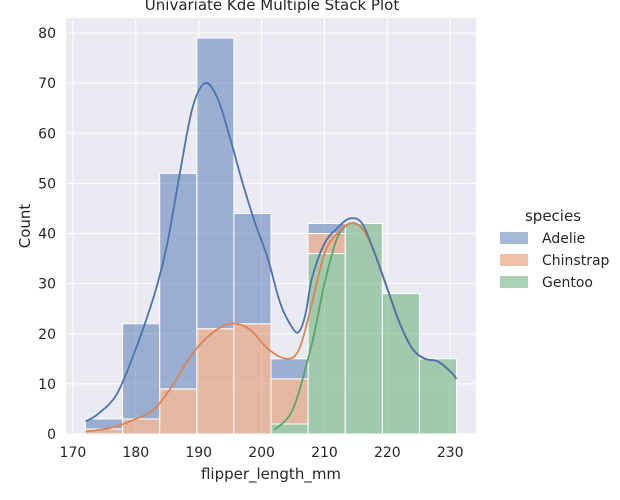  I want to click on y-tick-label: 70, so click(47, 84).